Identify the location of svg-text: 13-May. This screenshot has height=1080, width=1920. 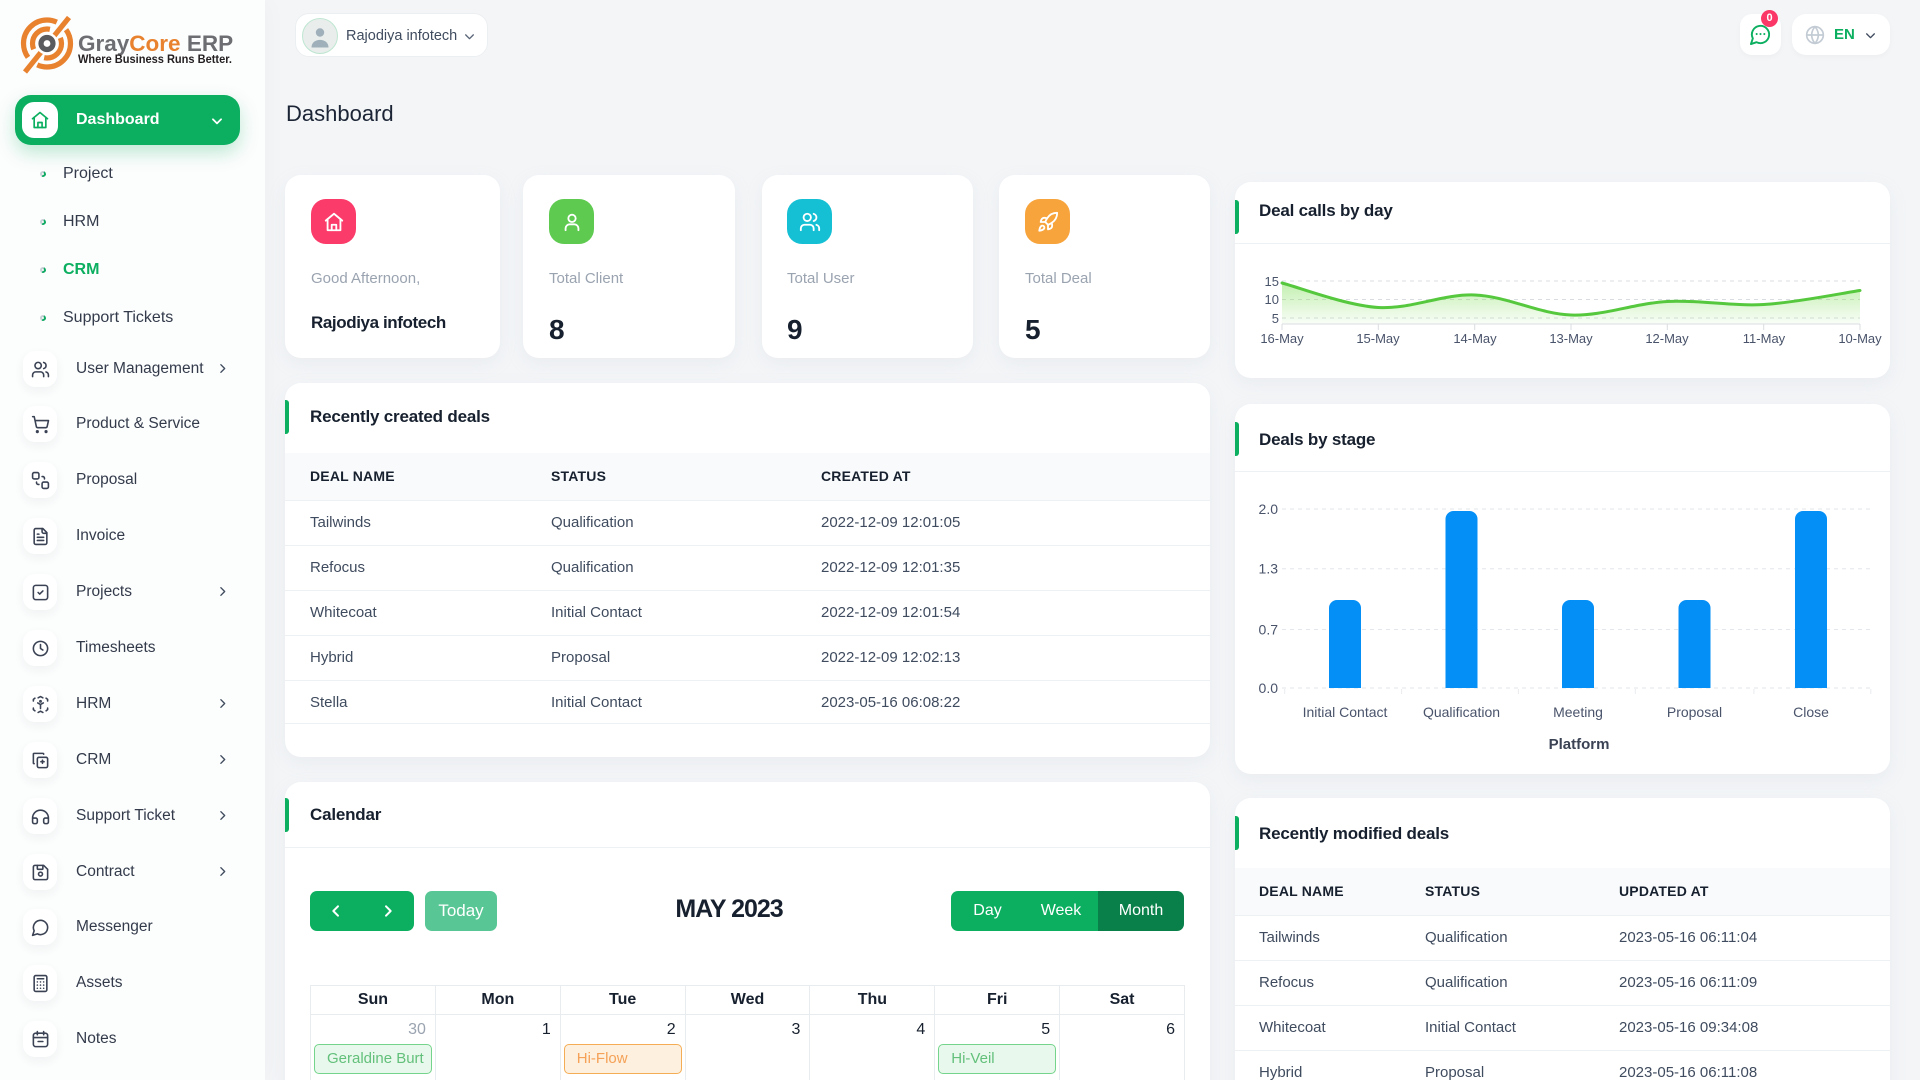
(1571, 338).